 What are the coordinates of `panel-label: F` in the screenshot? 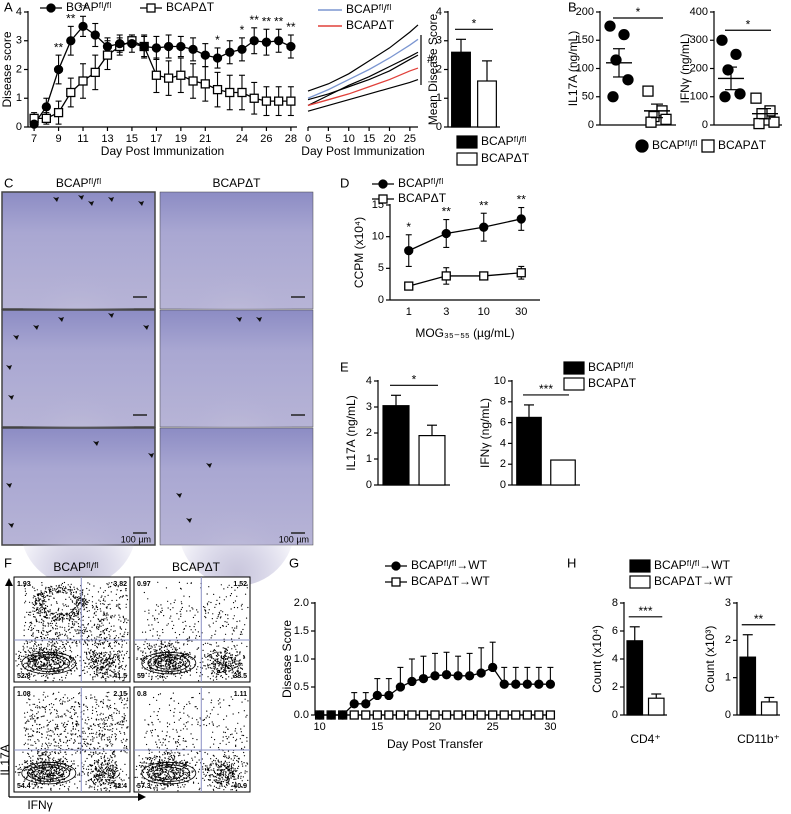 It's located at (8, 562).